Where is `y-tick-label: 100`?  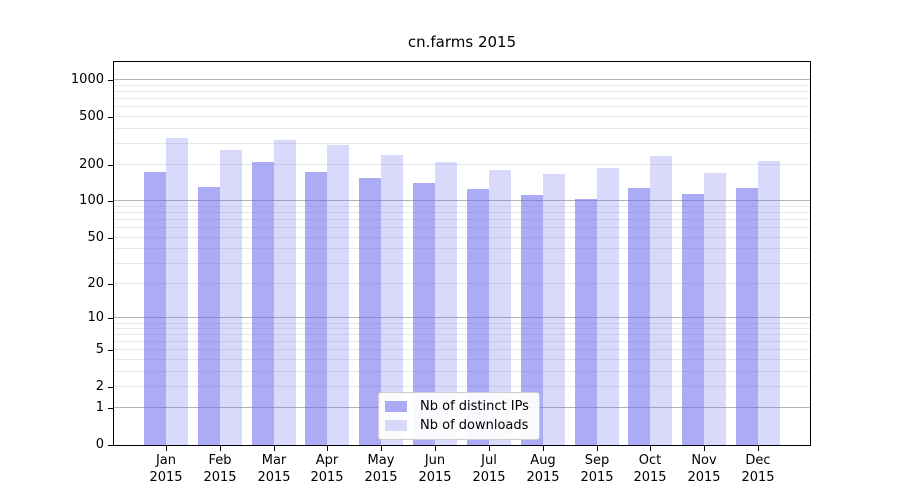 y-tick-label: 100 is located at coordinates (91, 200).